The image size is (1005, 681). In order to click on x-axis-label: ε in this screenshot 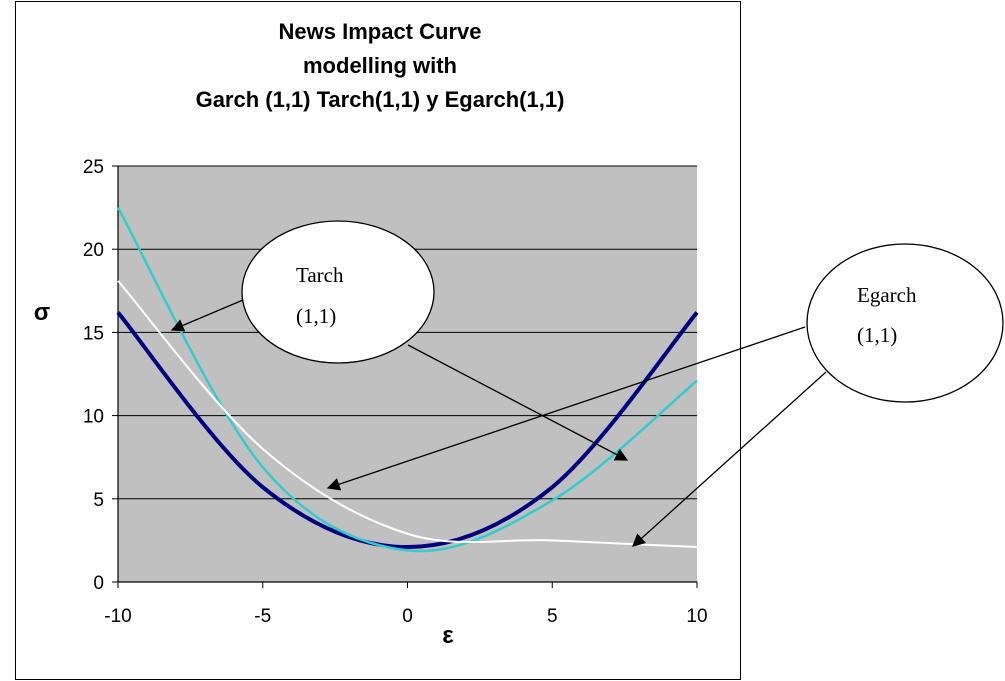, I will do `click(447, 635)`.